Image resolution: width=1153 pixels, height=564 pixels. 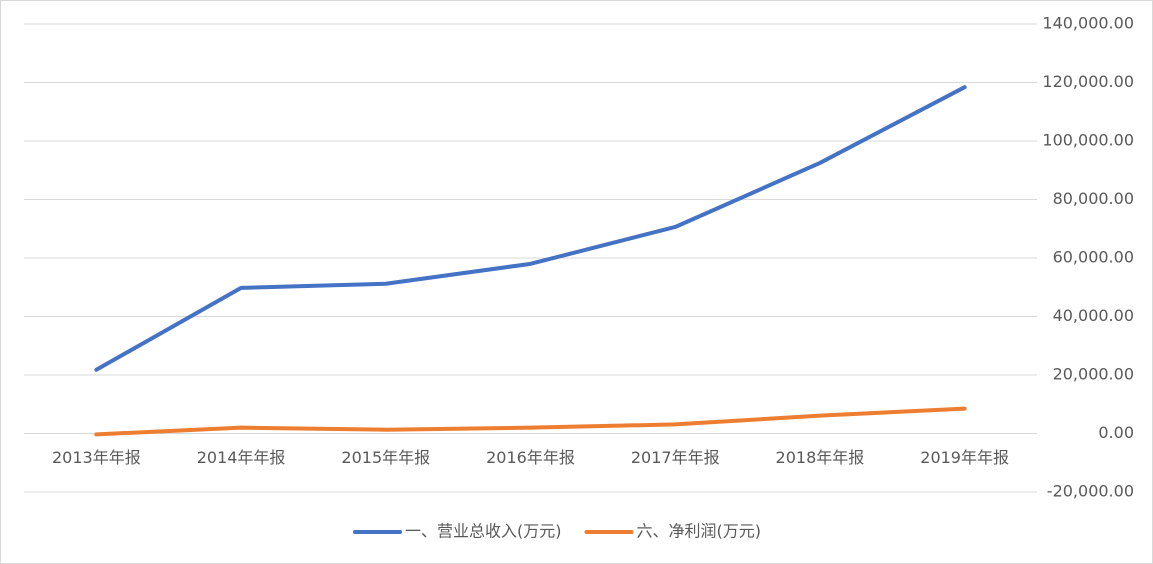 I want to click on x-tick-label: 2017年年报, so click(x=675, y=457).